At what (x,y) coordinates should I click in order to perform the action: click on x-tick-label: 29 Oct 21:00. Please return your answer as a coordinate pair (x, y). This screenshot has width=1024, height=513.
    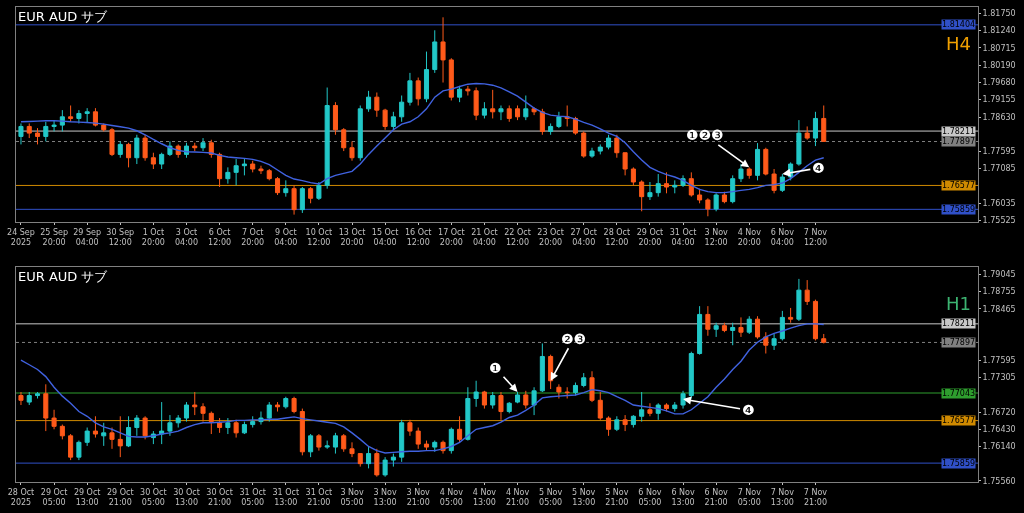
    Looking at the image, I should click on (120, 497).